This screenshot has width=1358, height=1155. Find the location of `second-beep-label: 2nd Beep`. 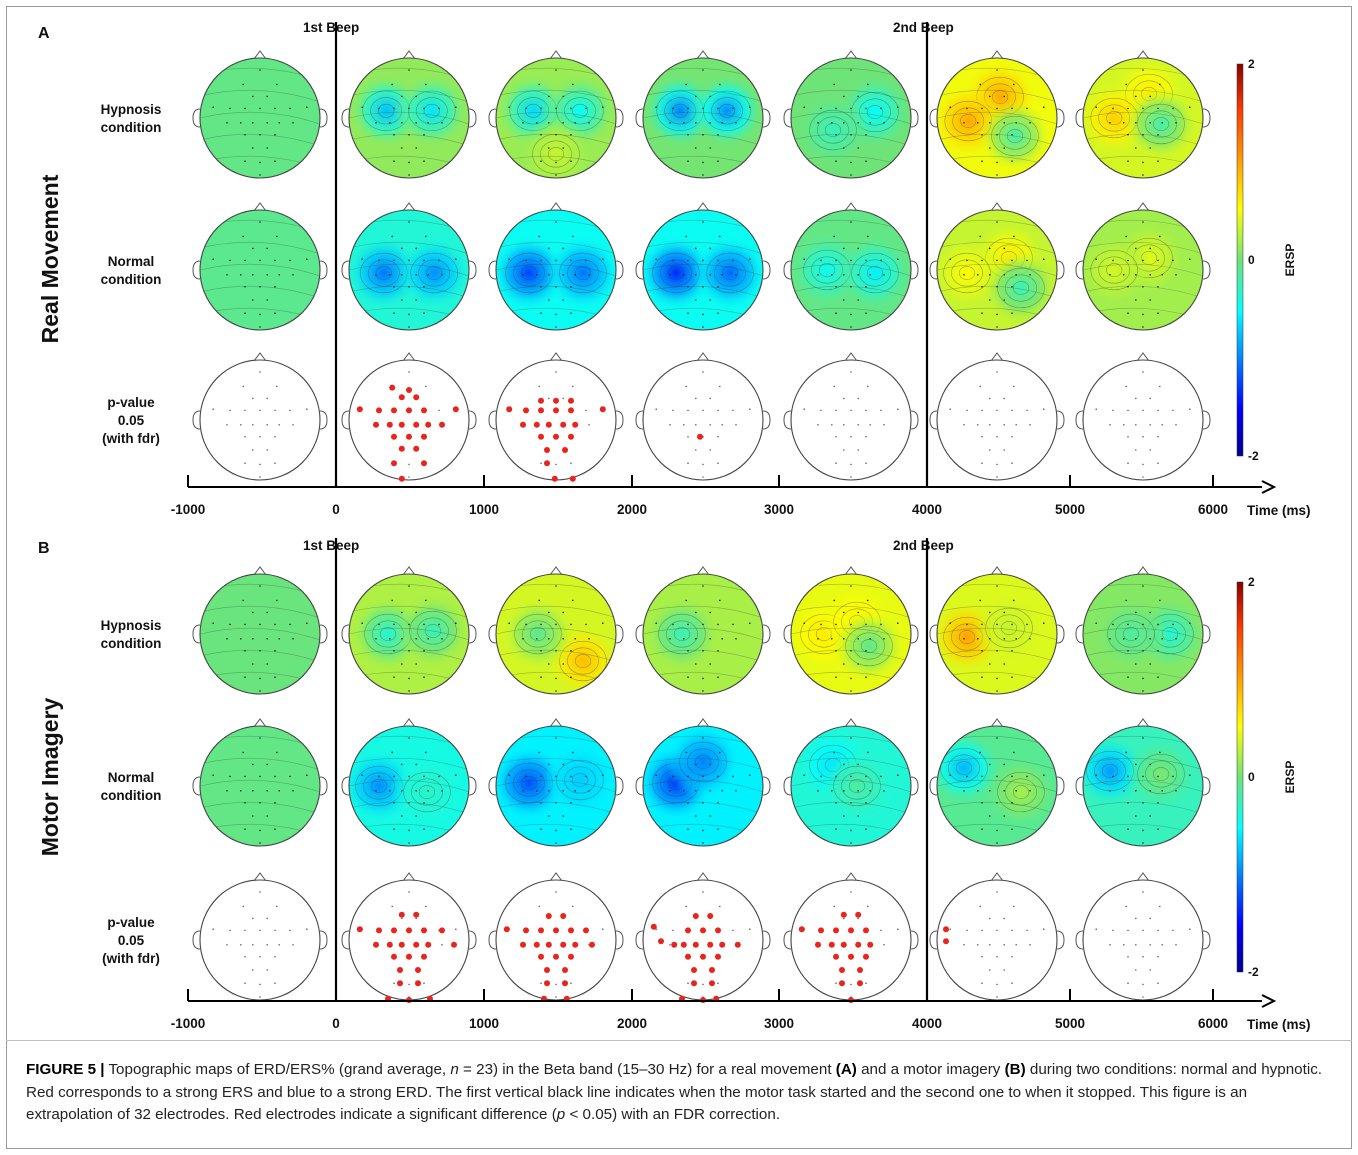

second-beep-label: 2nd Beep is located at coordinates (923, 27).